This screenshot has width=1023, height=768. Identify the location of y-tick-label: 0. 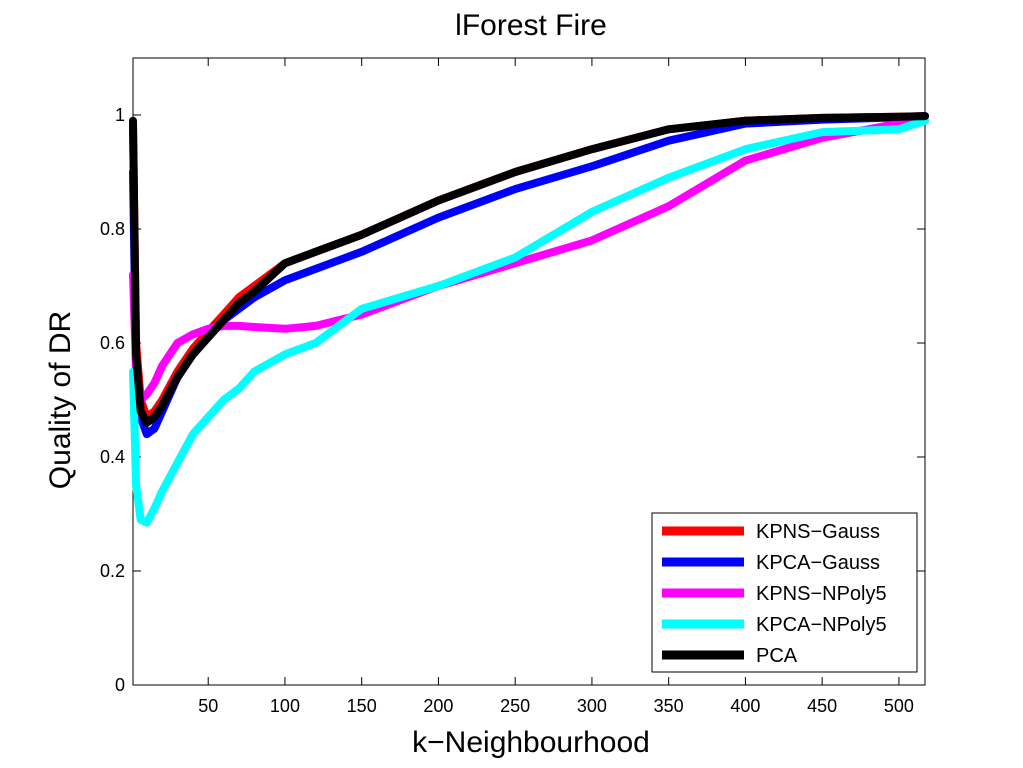
(120, 685).